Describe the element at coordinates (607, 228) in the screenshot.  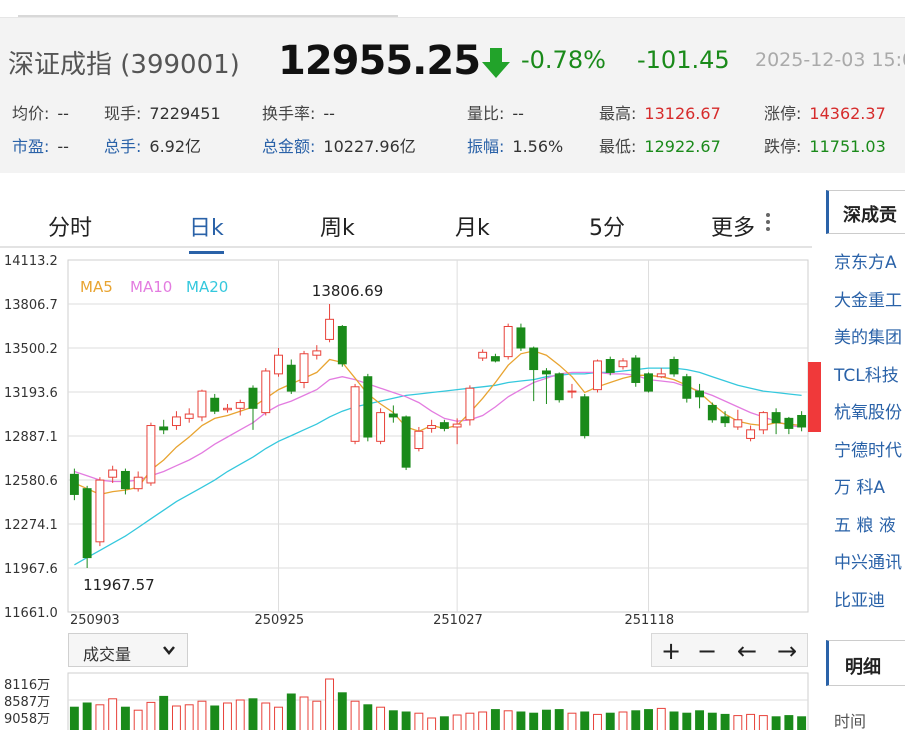
I see `tab-4: 5分` at that location.